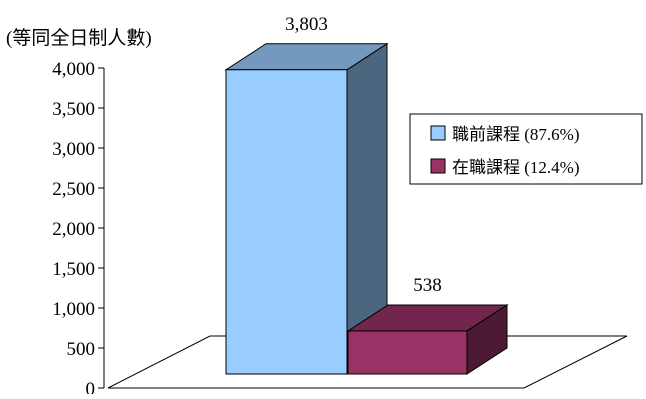  What do you see at coordinates (79, 38) in the screenshot?
I see `unit-label: (等同全日制人數)` at bounding box center [79, 38].